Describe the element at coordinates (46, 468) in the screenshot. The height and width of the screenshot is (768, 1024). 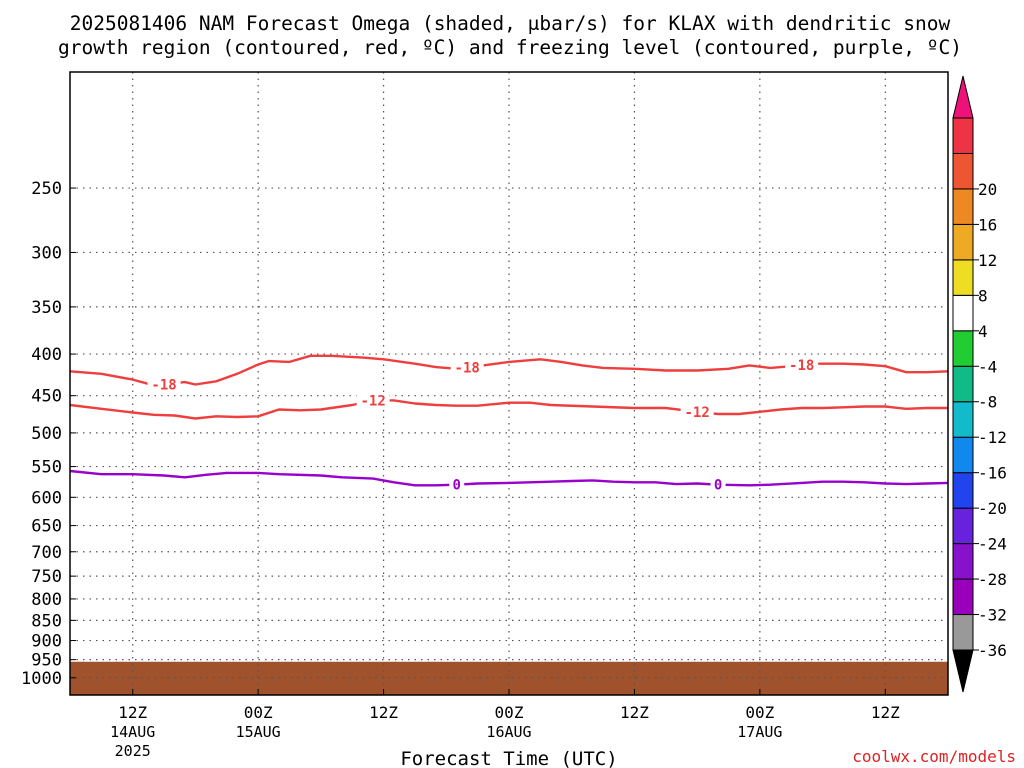
I see `y-tick-label: 550` at that location.